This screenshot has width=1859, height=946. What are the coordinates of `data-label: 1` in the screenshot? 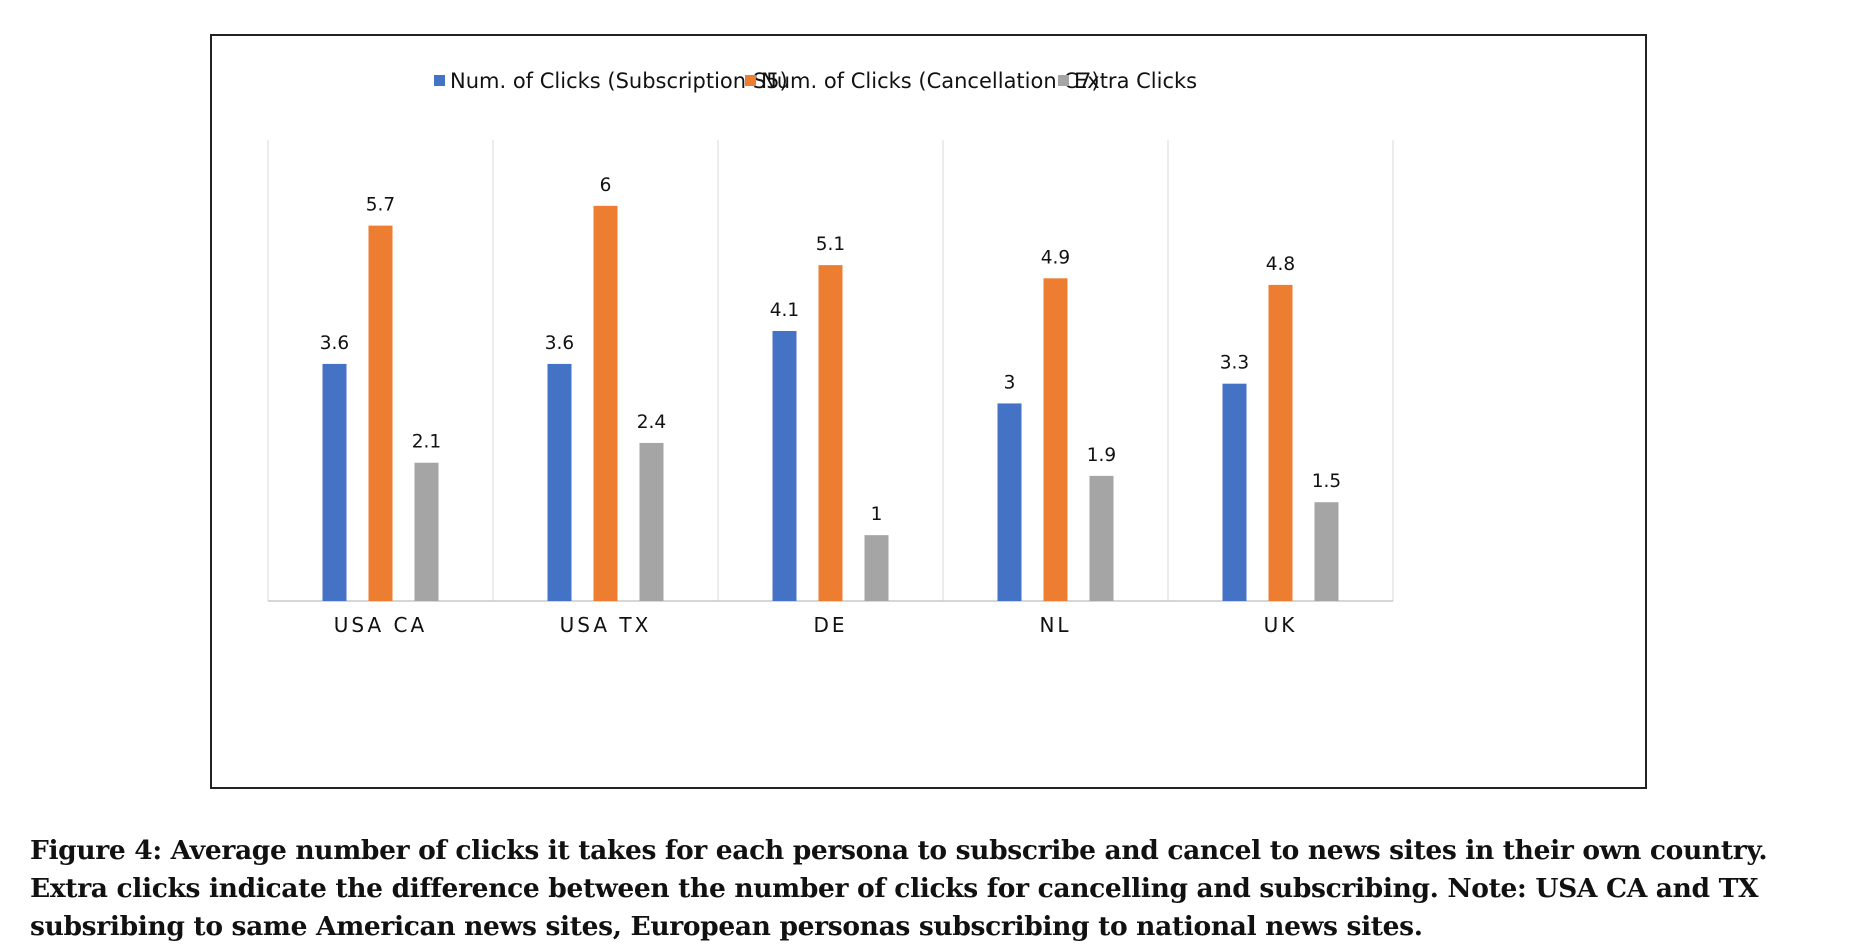 It's located at (877, 514).